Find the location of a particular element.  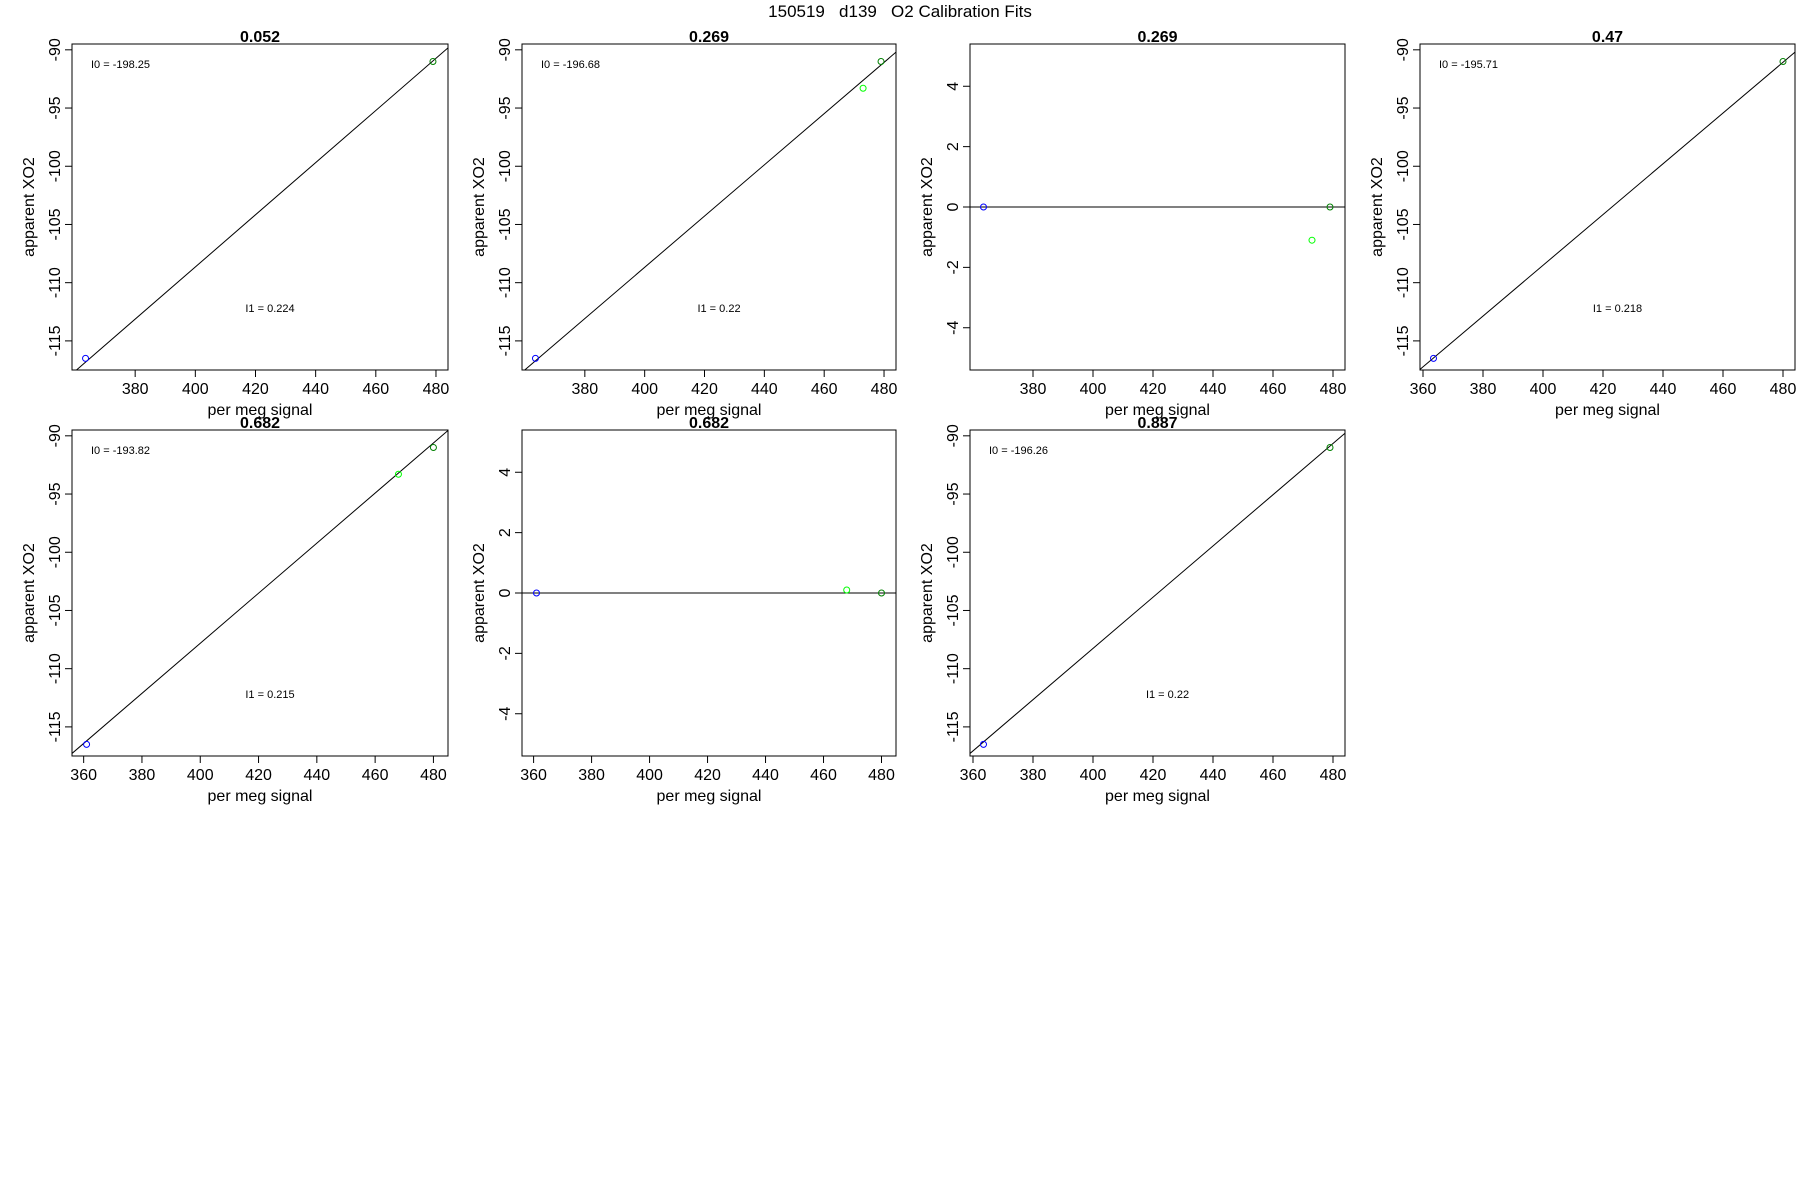

y-tick-label: 2 is located at coordinates (505, 532).